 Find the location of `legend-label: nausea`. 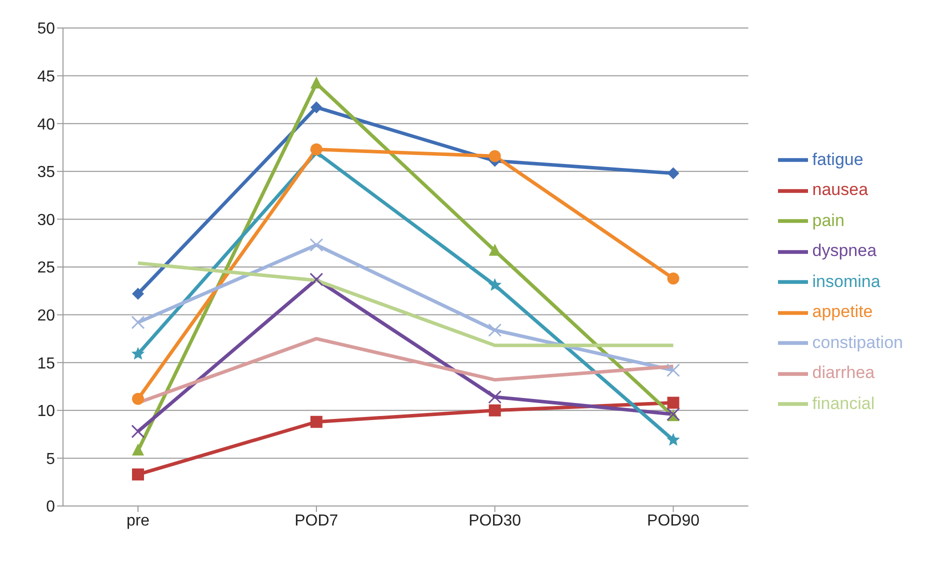

legend-label: nausea is located at coordinates (840, 190).